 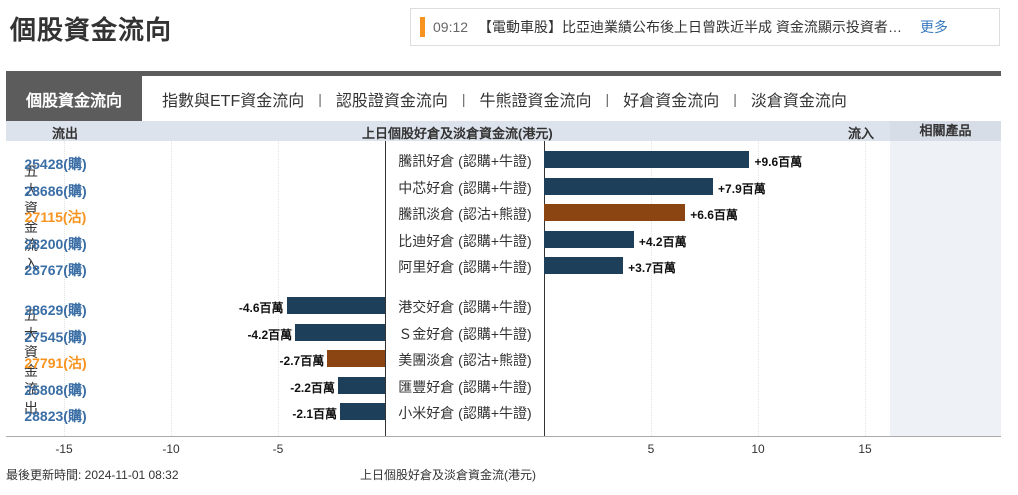 I want to click on tab-long-flow: 好倉資金流向, so click(x=671, y=101).